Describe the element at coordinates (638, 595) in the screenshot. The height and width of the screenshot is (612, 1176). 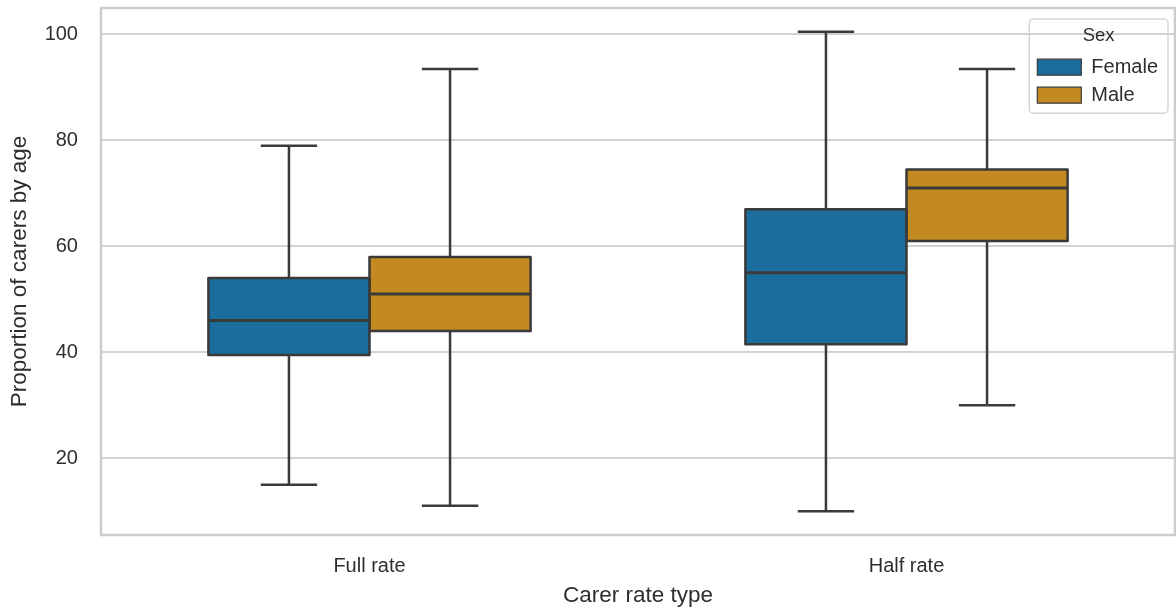
I see `x-axis-title: Carer rate type` at that location.